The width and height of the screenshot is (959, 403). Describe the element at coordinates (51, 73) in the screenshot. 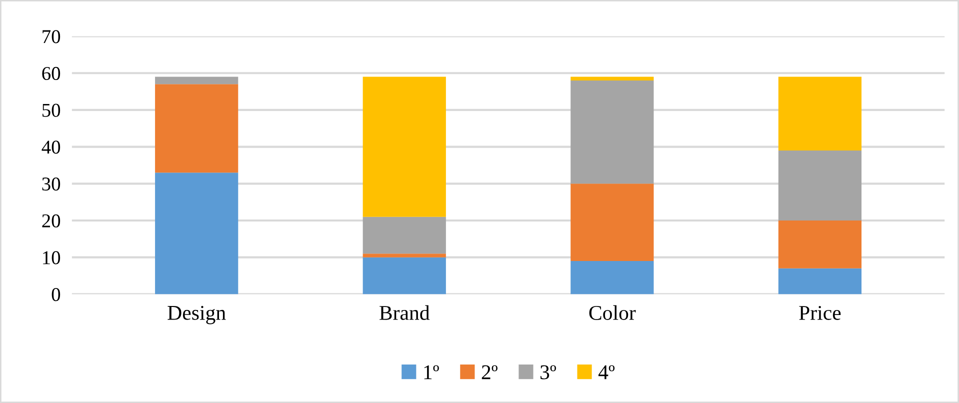

I see `y-tick-label: 60` at that location.